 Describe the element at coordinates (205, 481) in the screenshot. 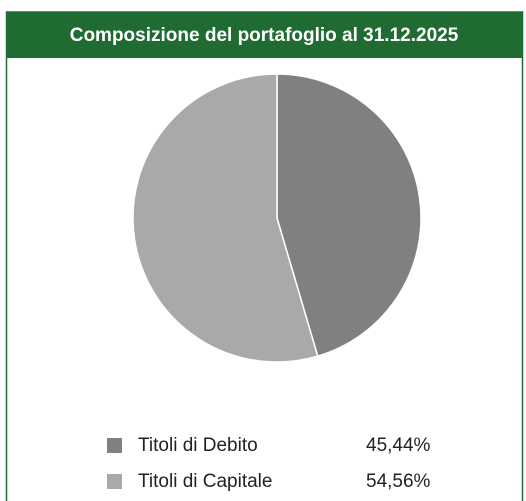

I see `legend-label: Titoli di Capitale` at that location.